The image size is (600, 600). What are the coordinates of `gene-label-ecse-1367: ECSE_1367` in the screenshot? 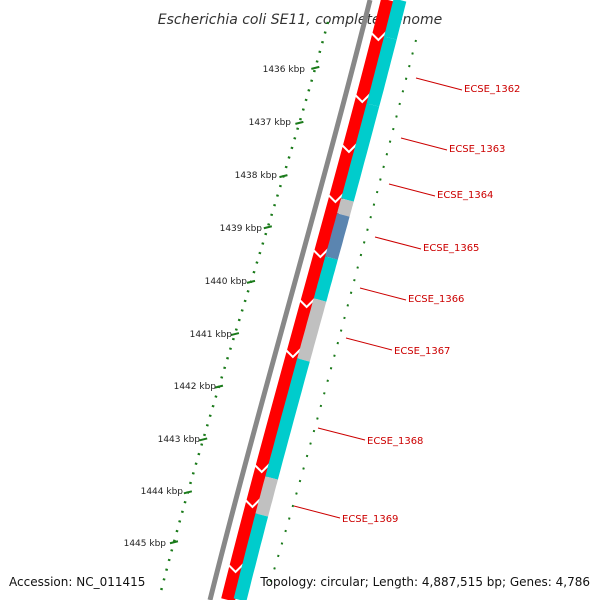 It's located at (422, 351).